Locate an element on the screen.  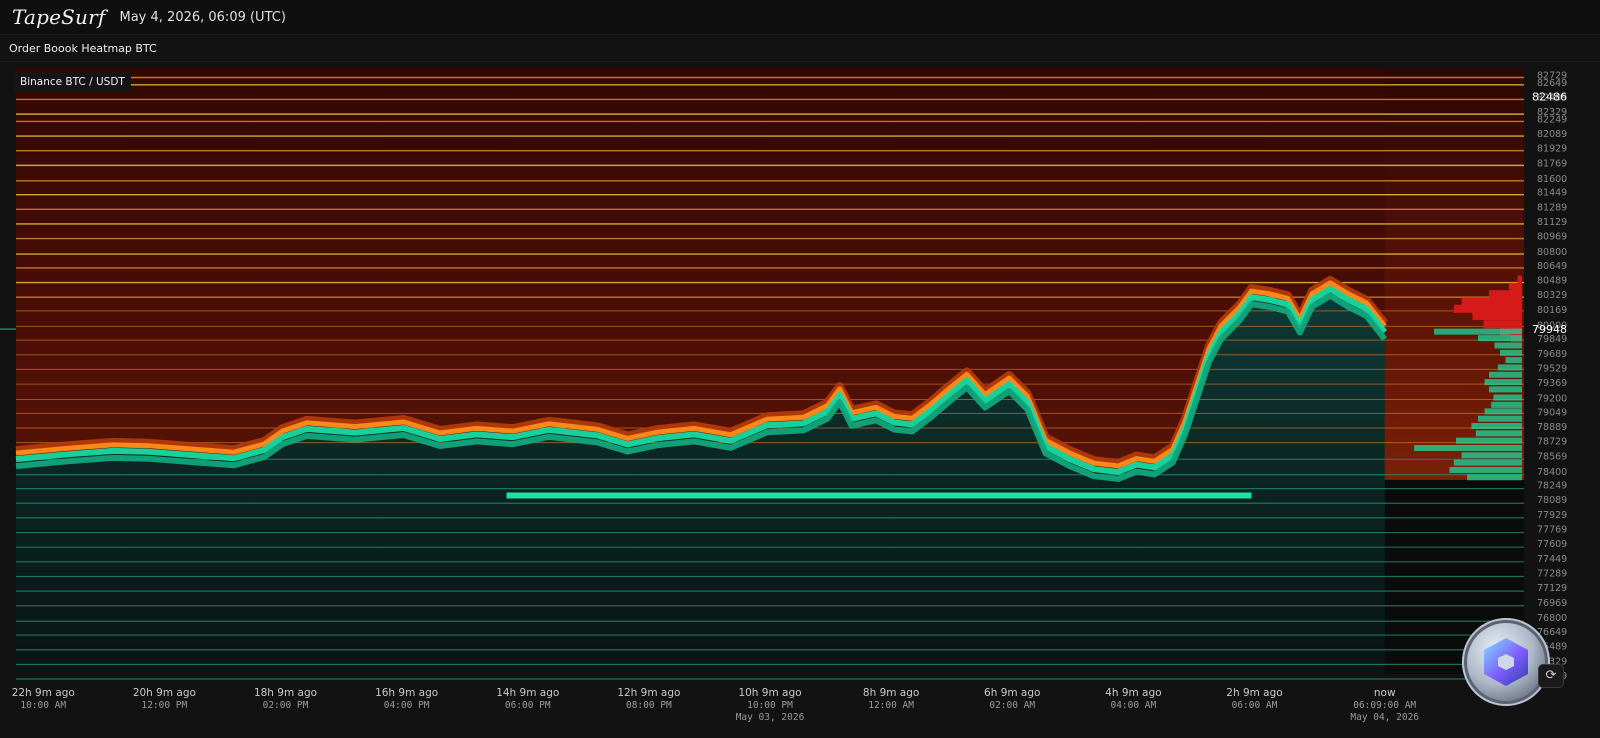
x-tick-clock-label: 10:00 AM is located at coordinates (43, 705).